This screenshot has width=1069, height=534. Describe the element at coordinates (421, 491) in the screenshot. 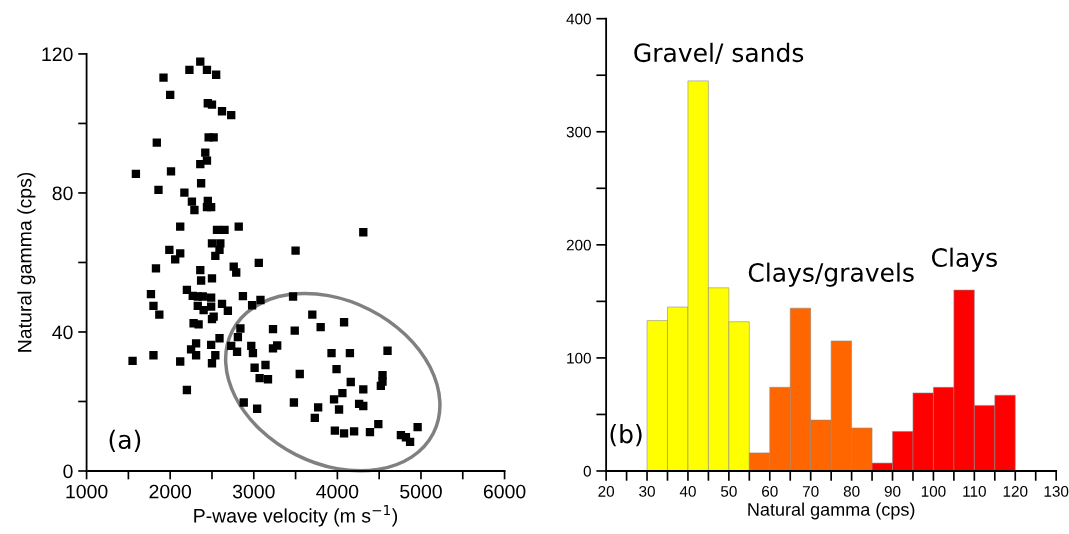

I see `x-tick-label: 5000` at that location.